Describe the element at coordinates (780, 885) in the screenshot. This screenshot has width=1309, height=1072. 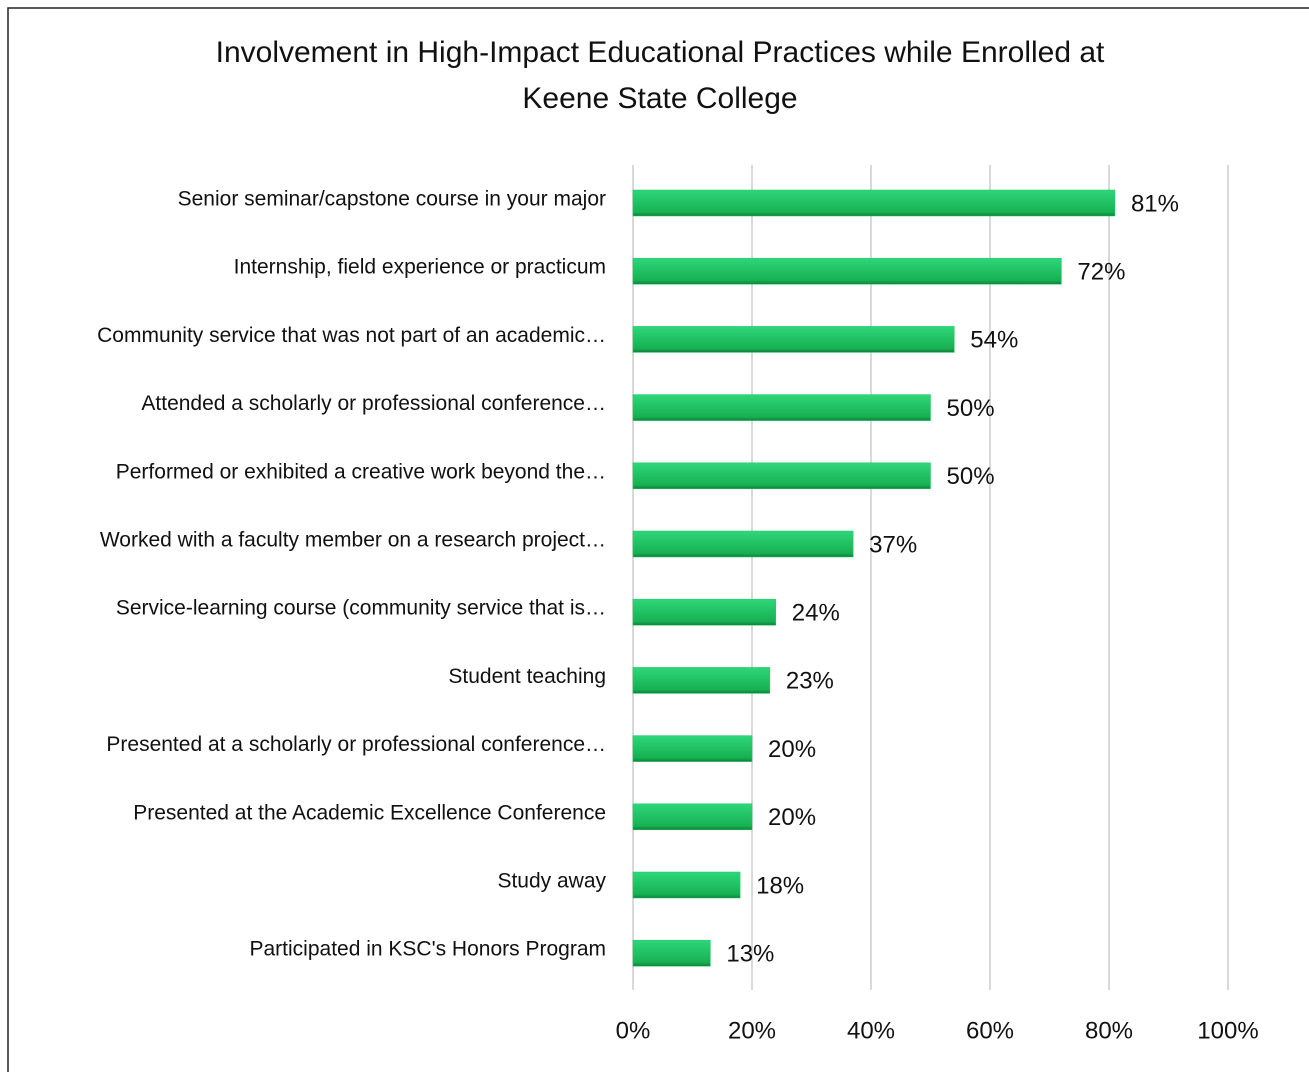
I see `value-label: 18%` at that location.